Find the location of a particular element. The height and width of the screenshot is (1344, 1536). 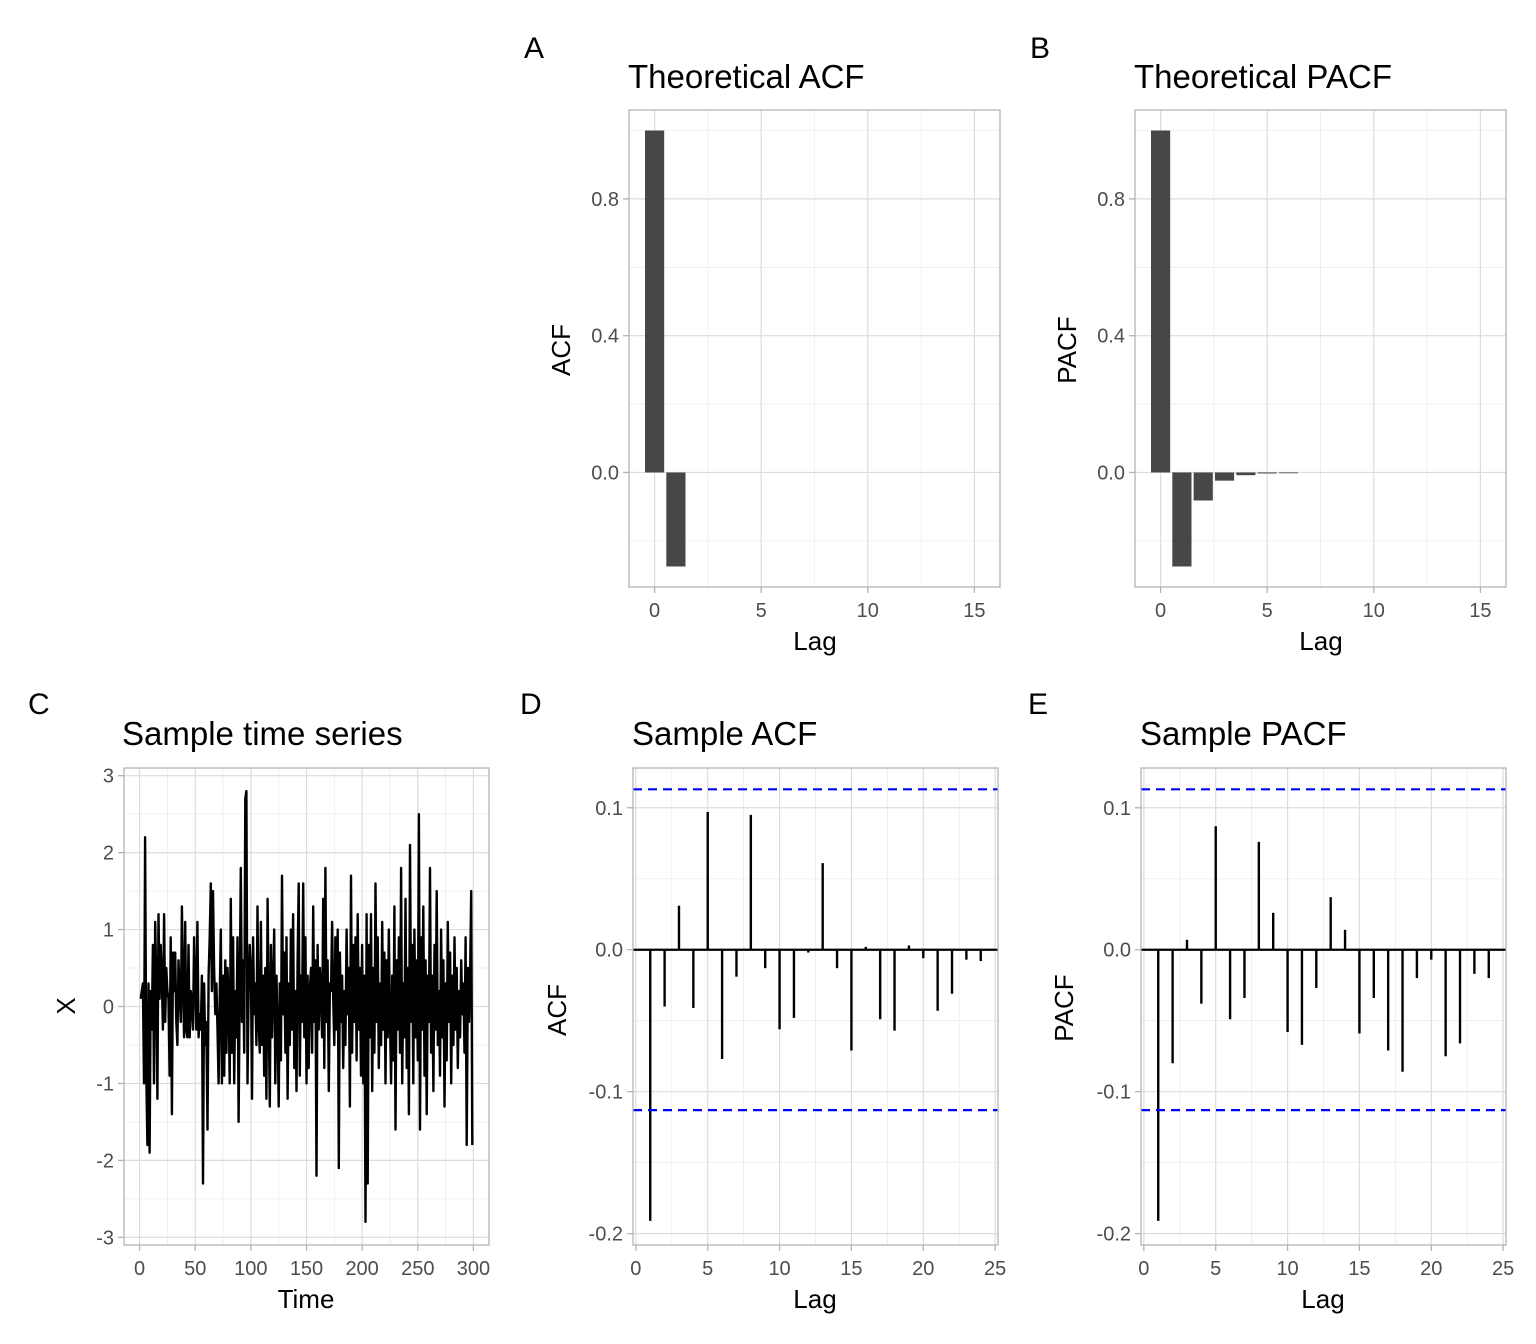

panel-c-xtick-label: 100 is located at coordinates (250, 1269).